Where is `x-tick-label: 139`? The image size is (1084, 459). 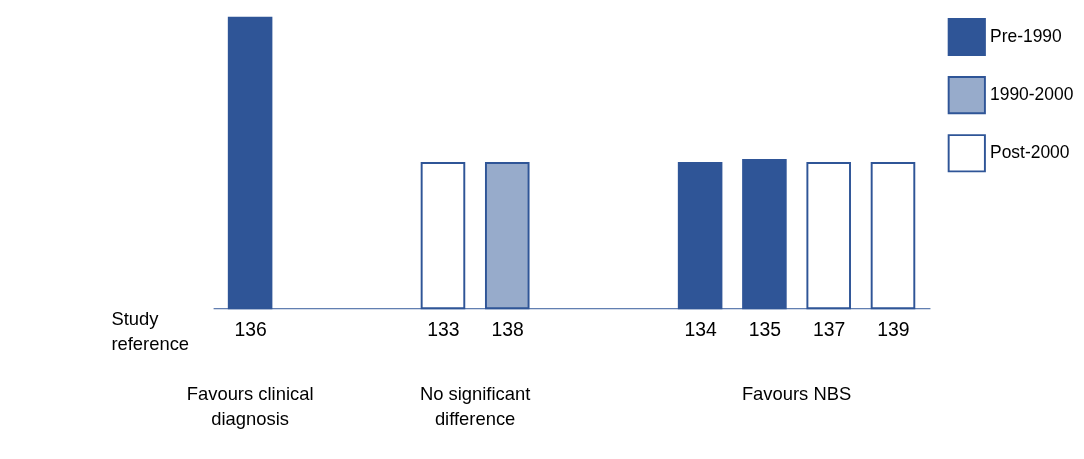 x-tick-label: 139 is located at coordinates (893, 328).